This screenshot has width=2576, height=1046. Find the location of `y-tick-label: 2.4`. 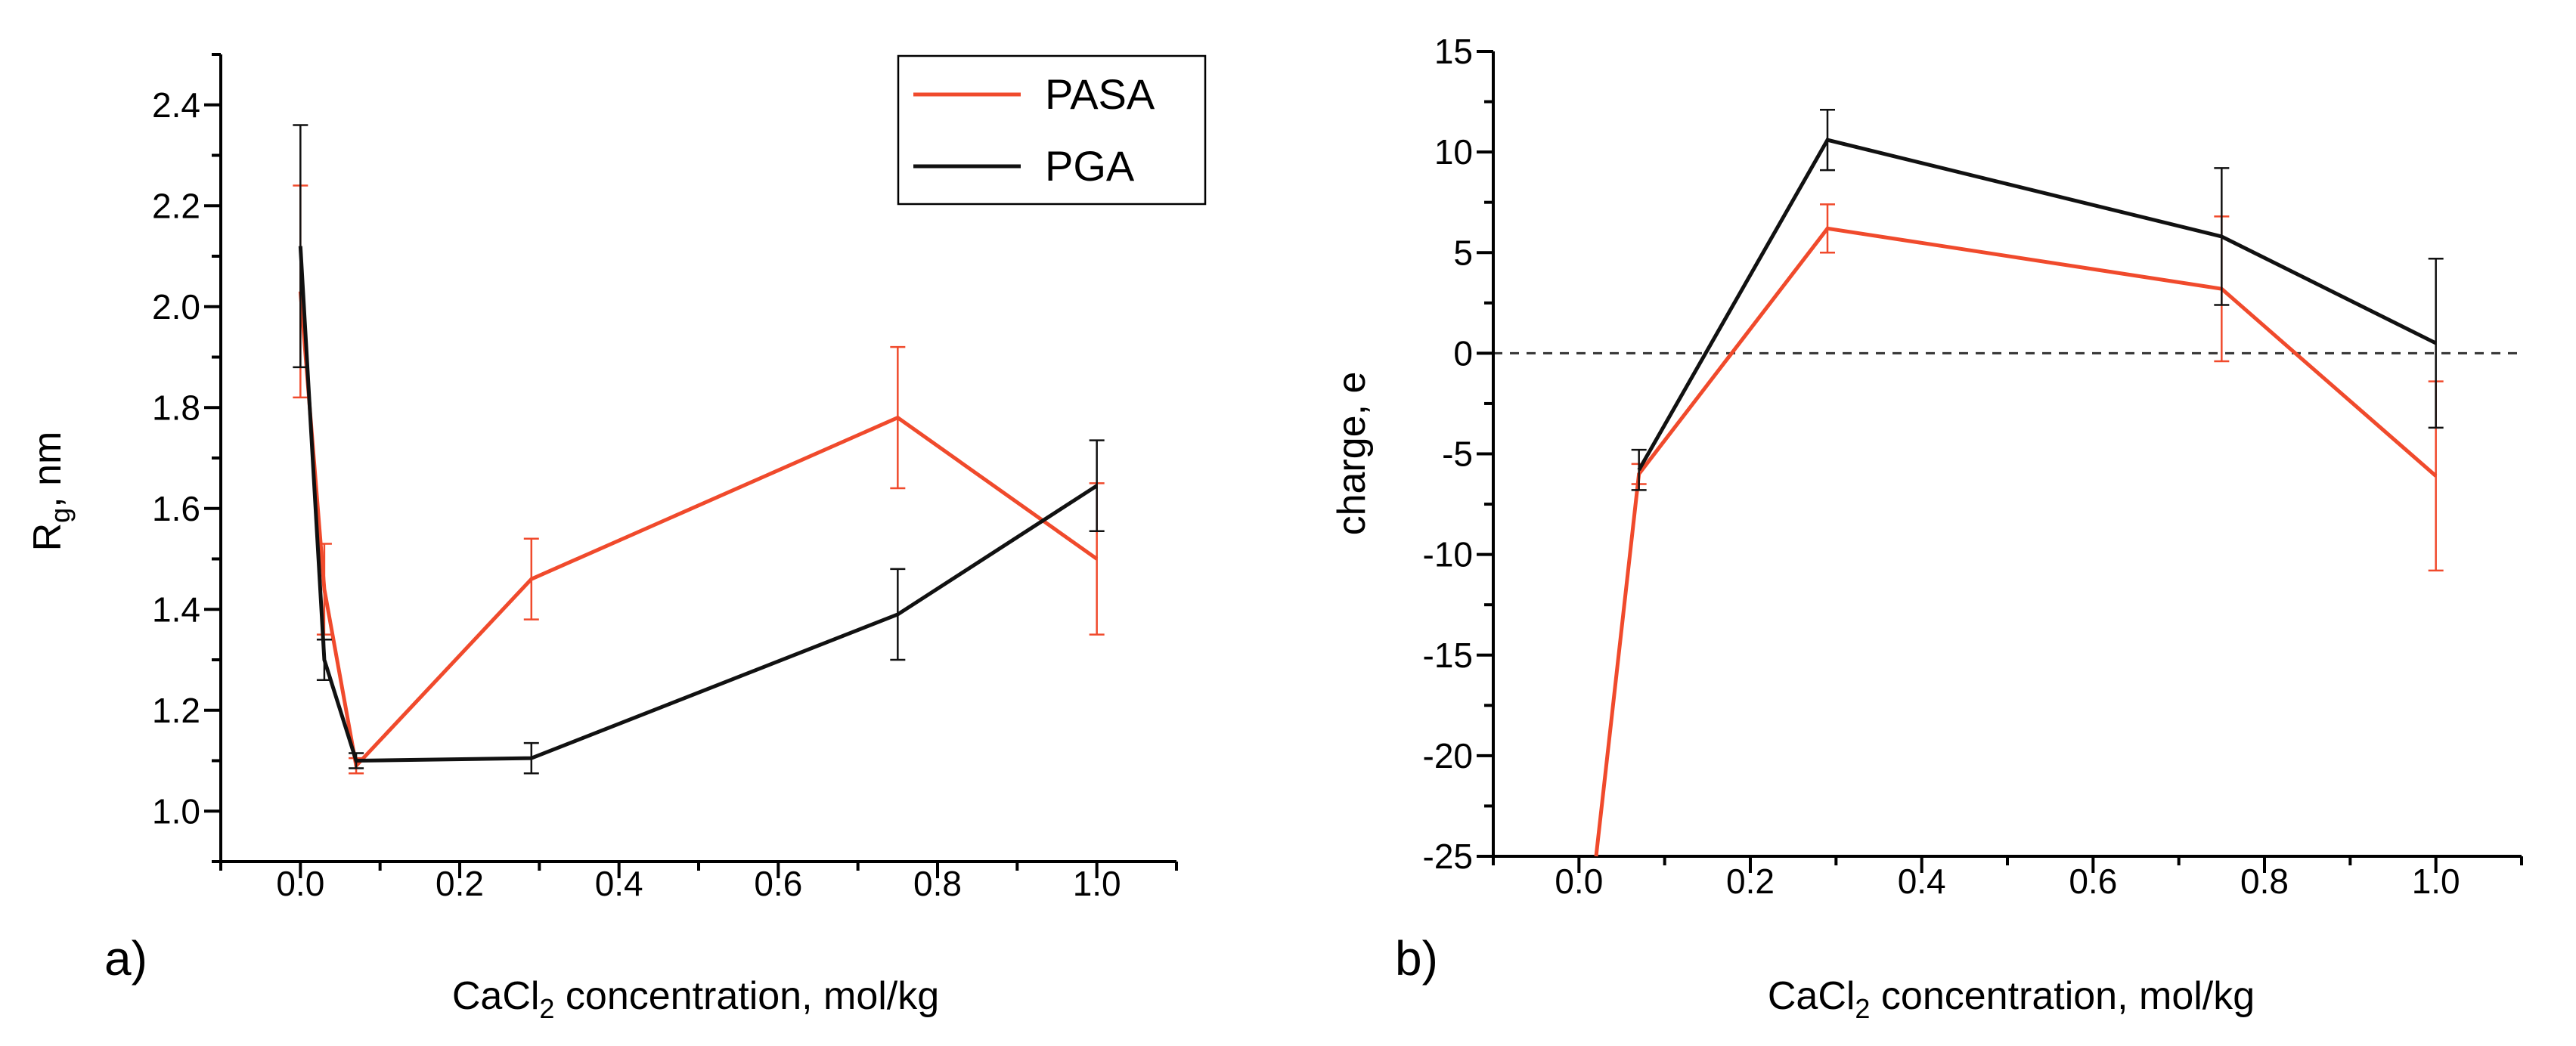

y-tick-label: 2.4 is located at coordinates (176, 105).